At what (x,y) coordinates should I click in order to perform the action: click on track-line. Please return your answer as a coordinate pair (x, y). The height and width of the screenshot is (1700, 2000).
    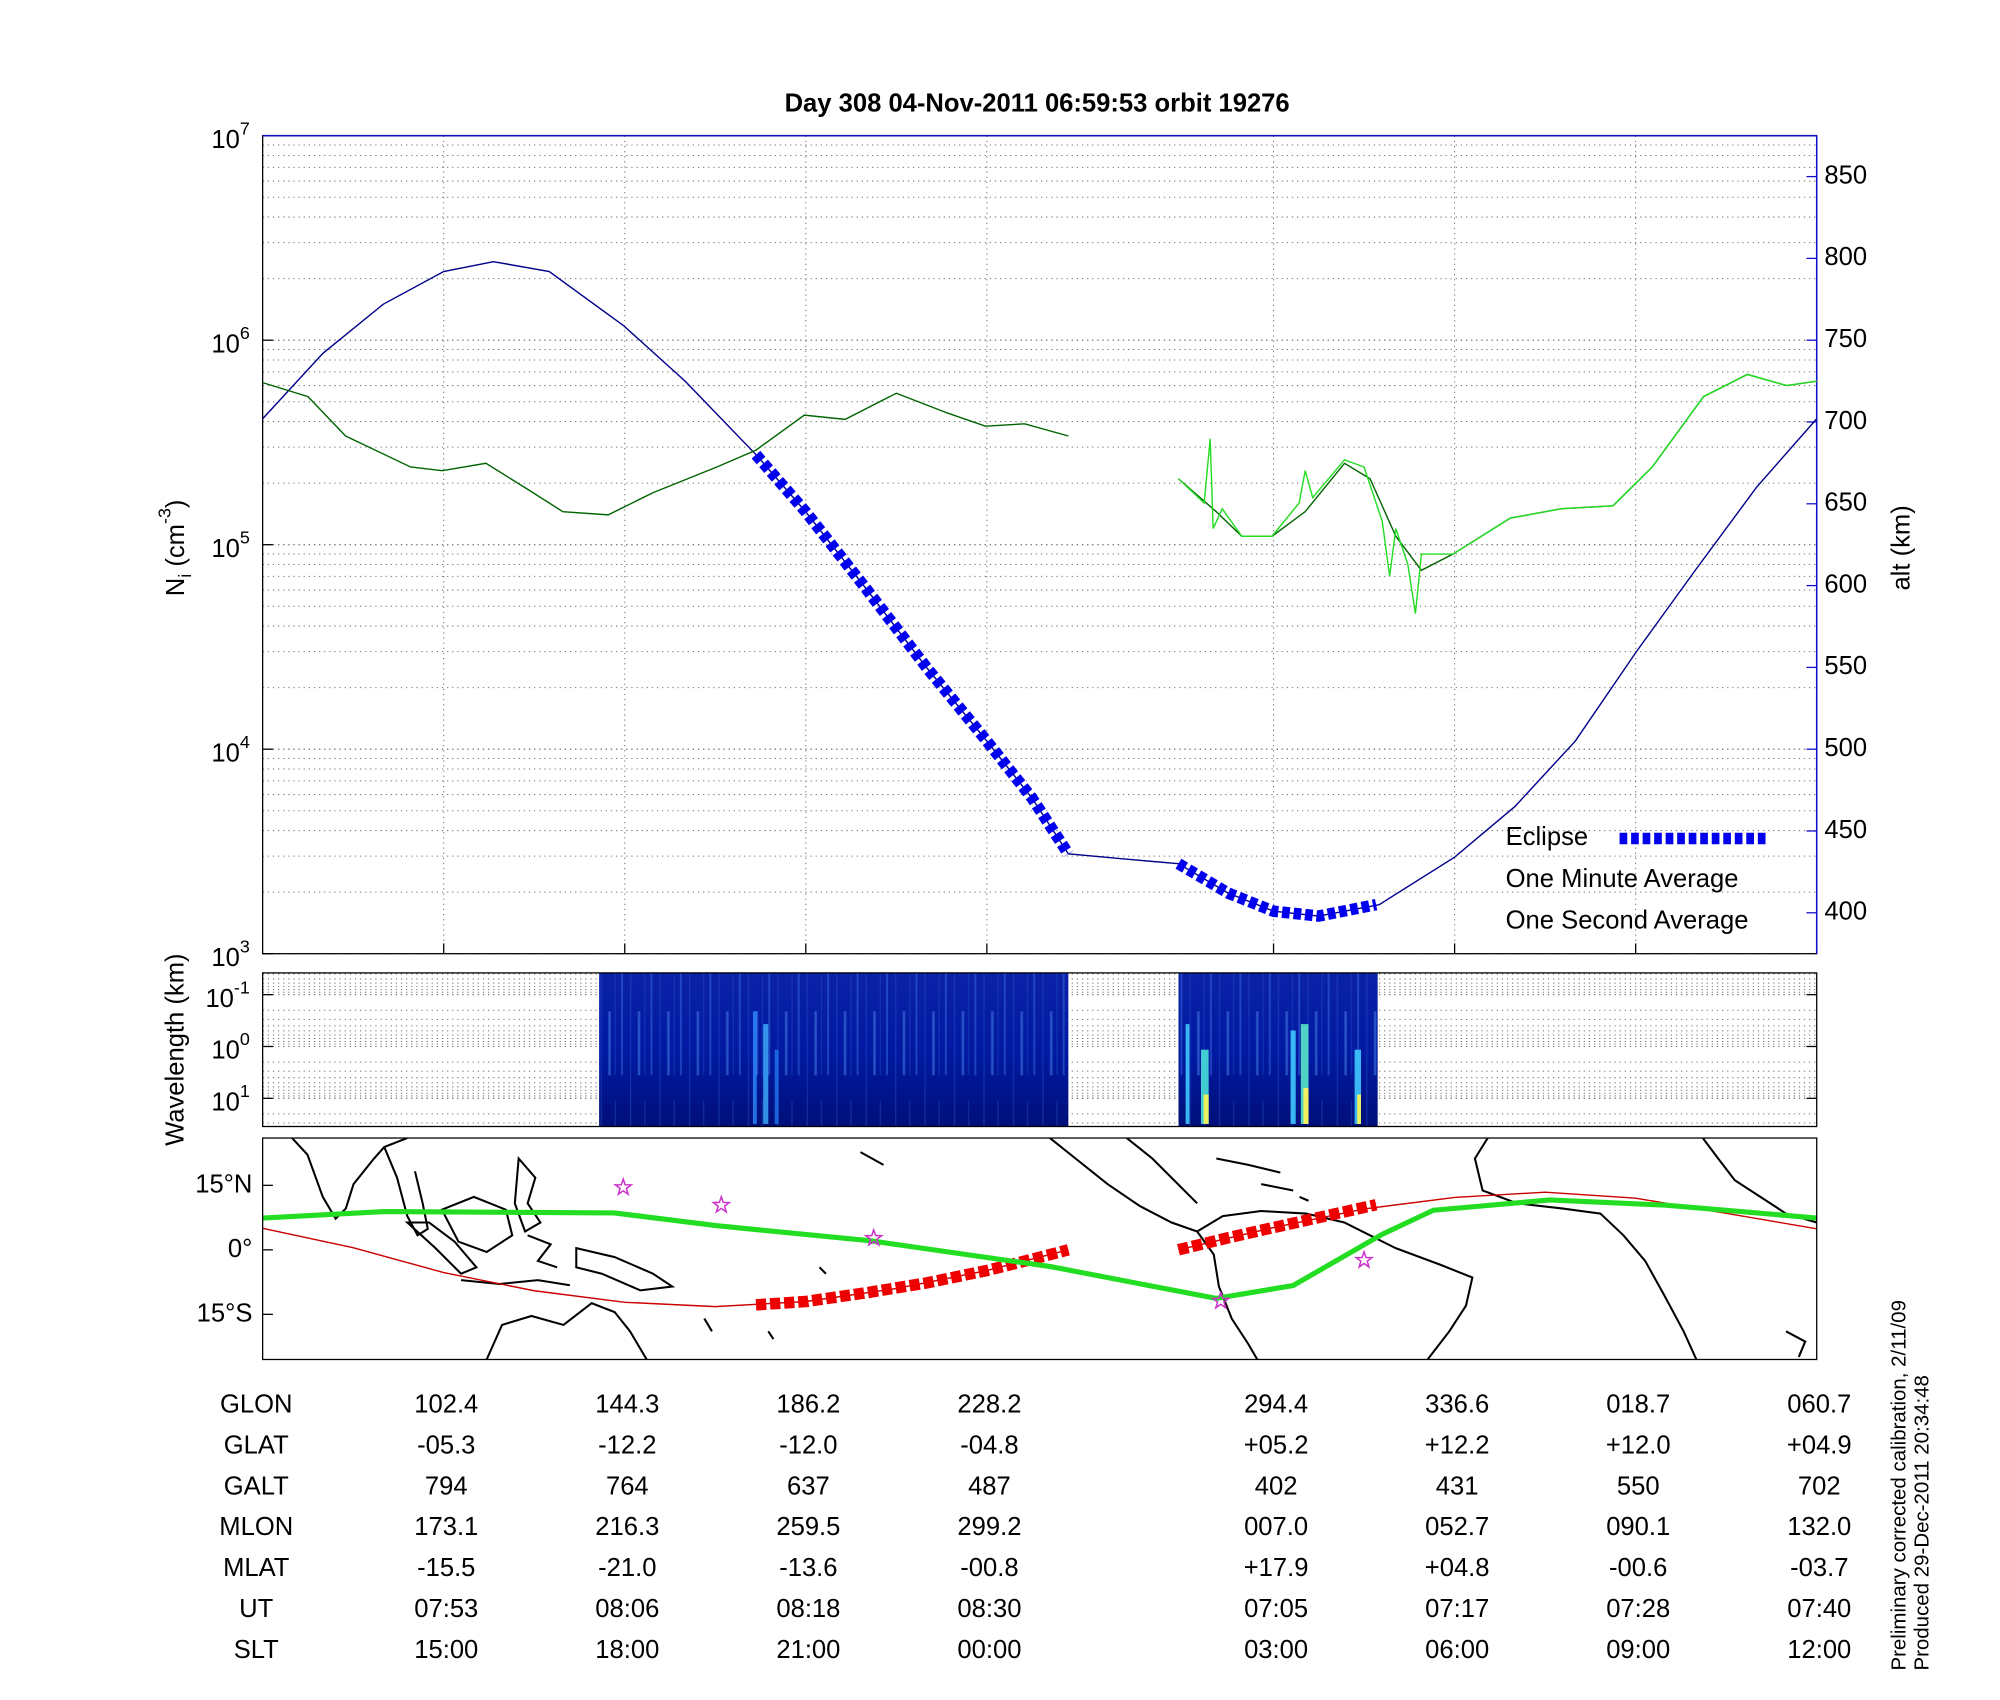
    Looking at the image, I should click on (1066, 1255).